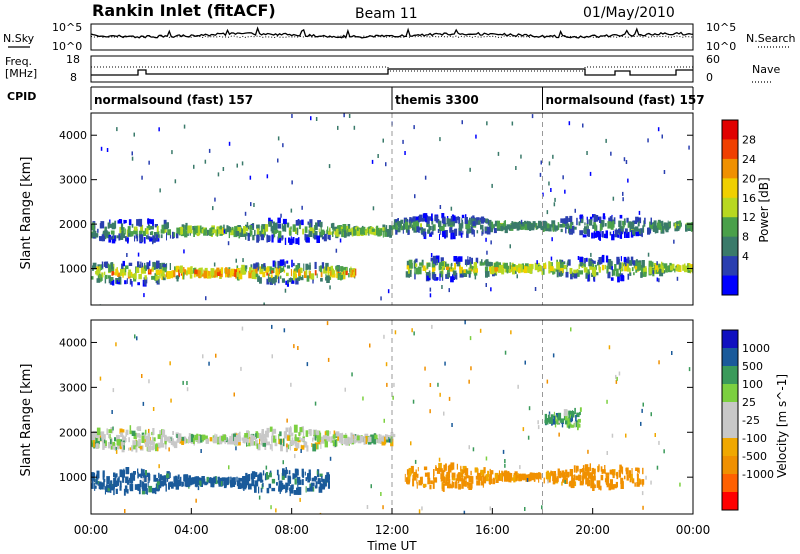 This screenshot has height=554, width=800. What do you see at coordinates (26, 420) in the screenshot?
I see `velocity-ylabel: Slant Range [km]` at bounding box center [26, 420].